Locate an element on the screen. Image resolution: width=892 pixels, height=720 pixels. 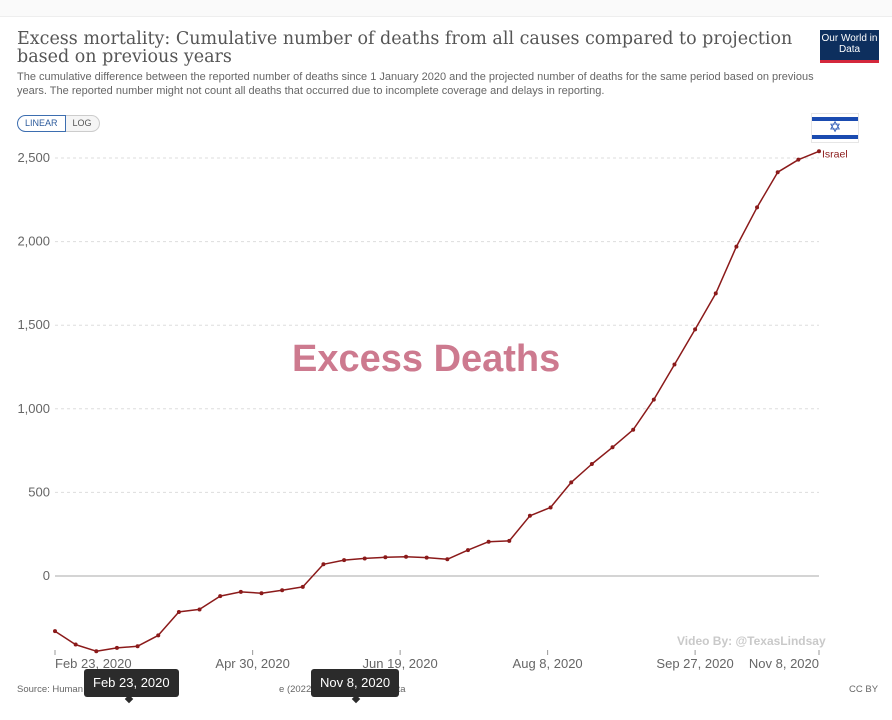
license-link: CC BY is located at coordinates (864, 689).